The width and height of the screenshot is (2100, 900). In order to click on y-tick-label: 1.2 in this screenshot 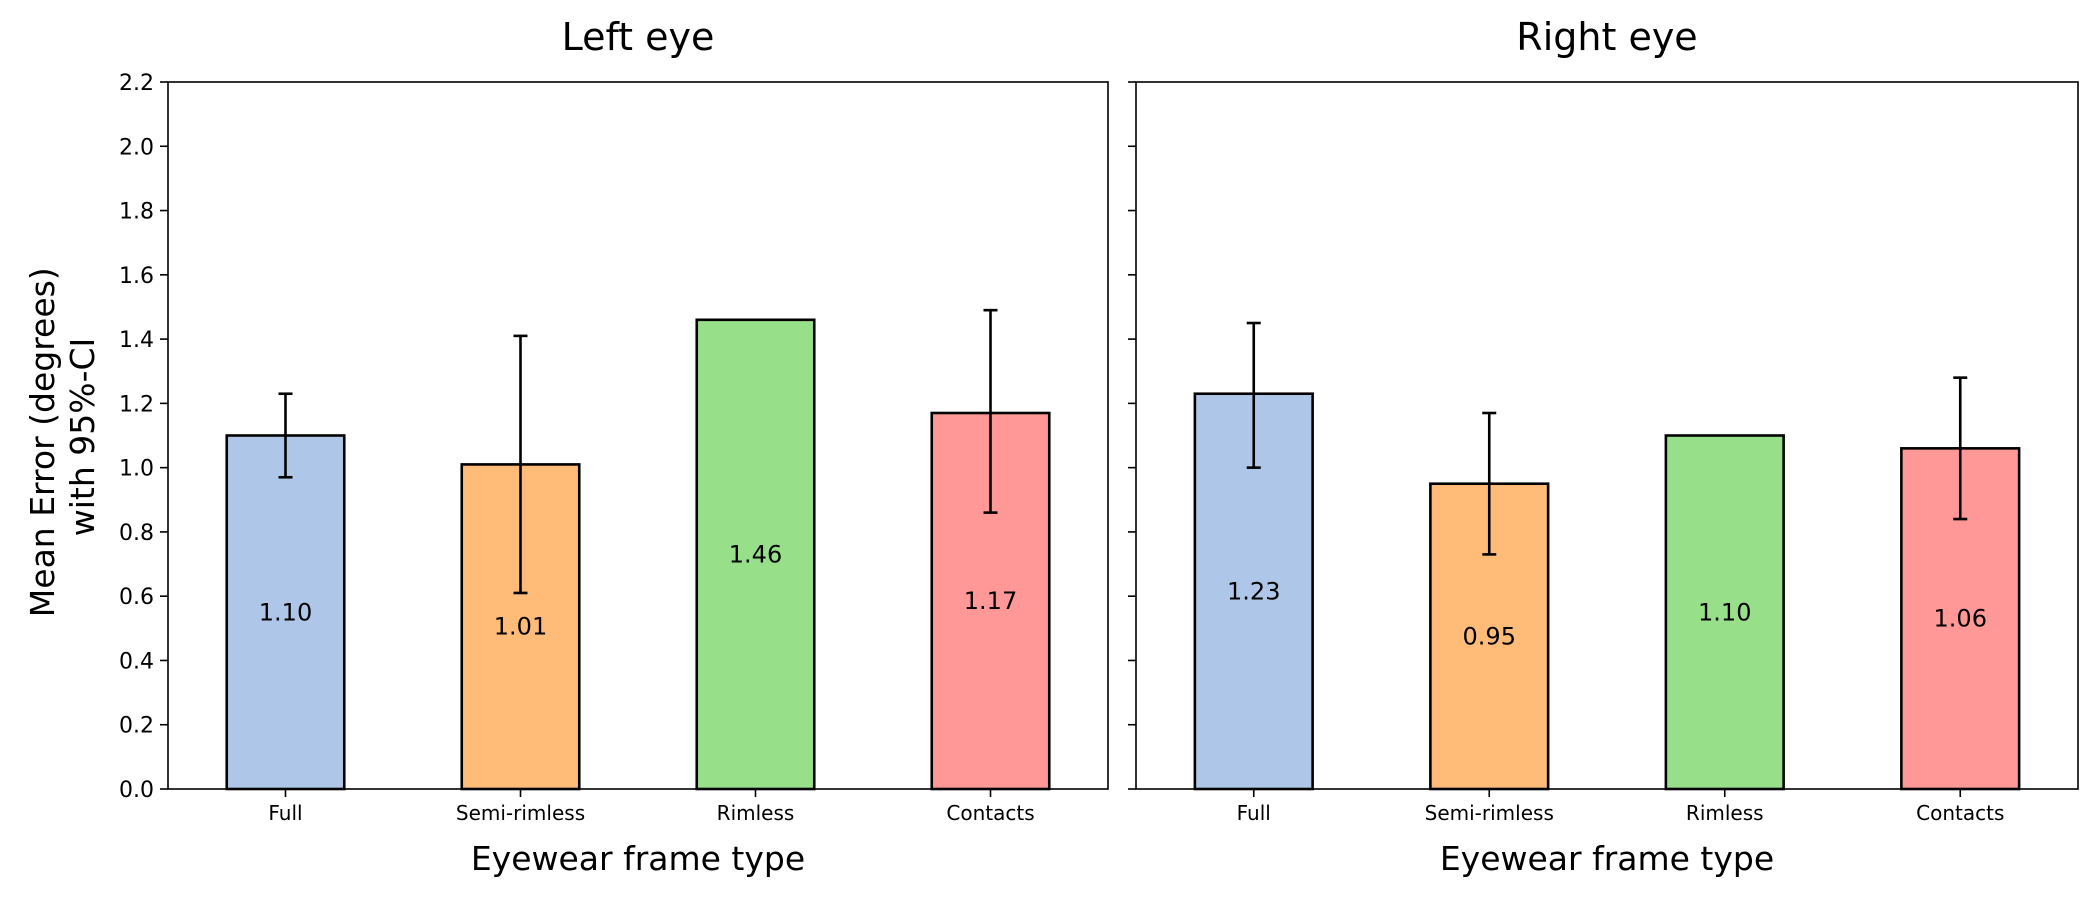, I will do `click(136, 404)`.